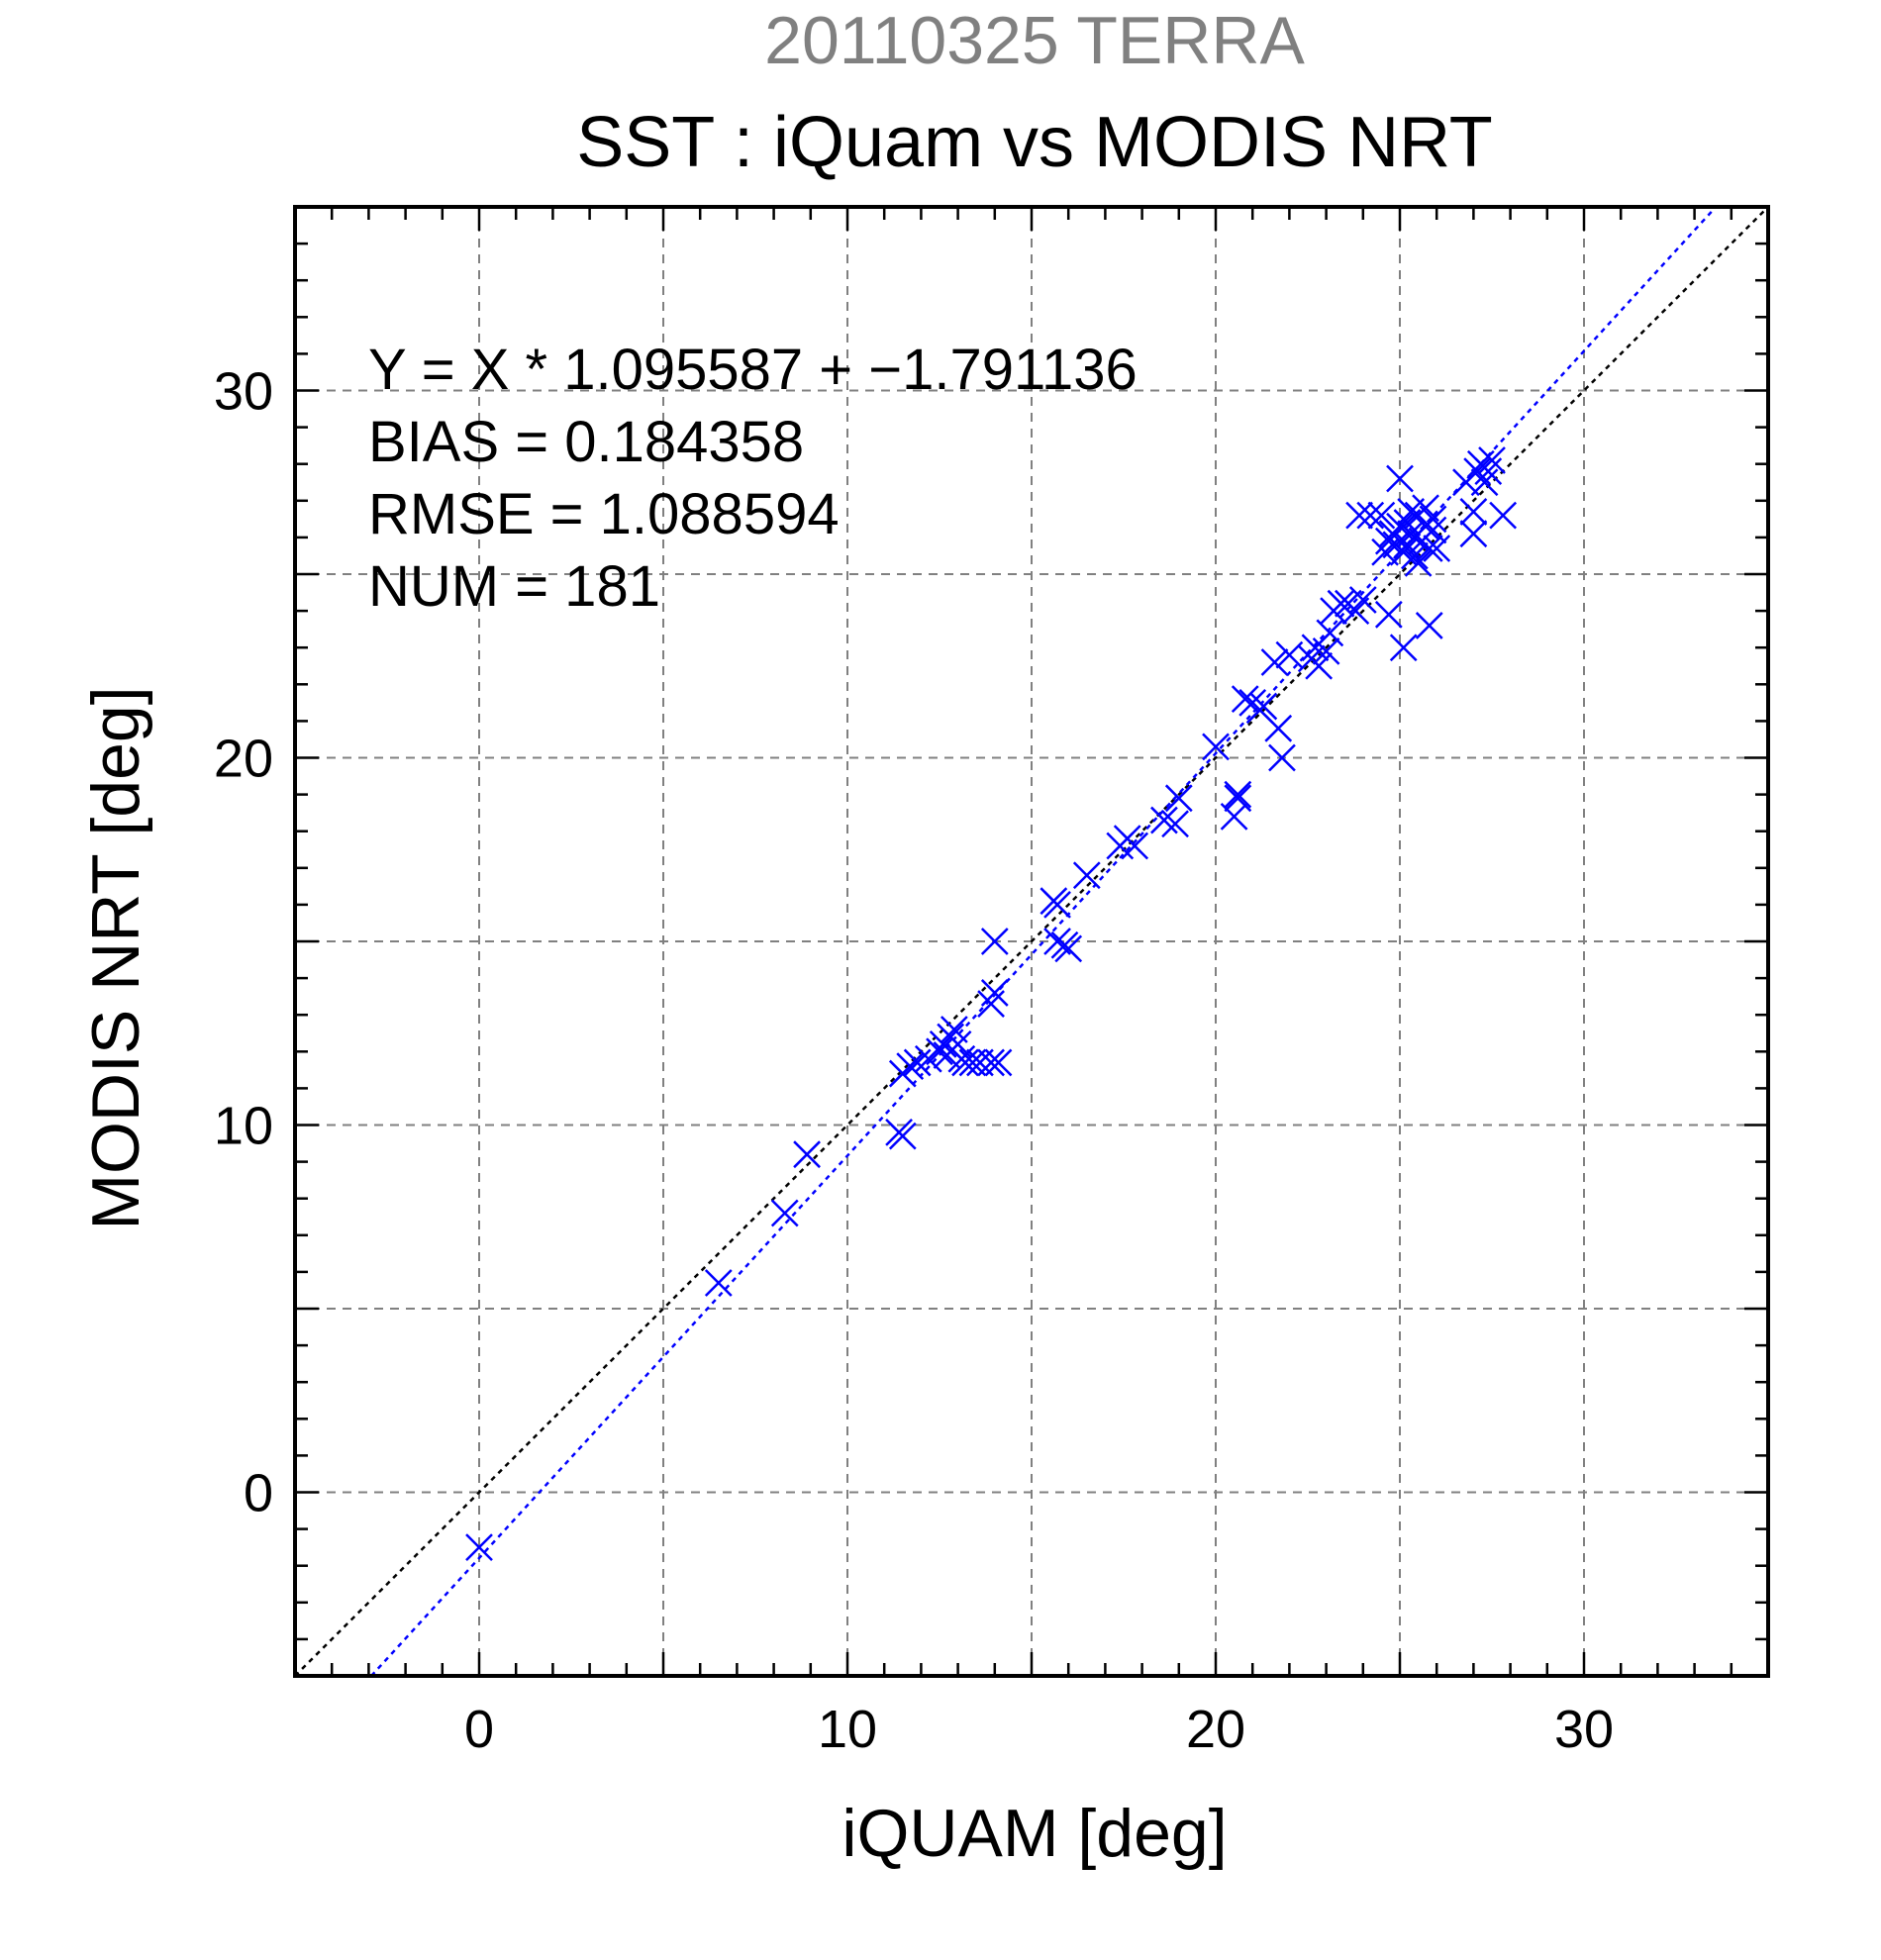  What do you see at coordinates (753, 370) in the screenshot?
I see `regression-equation: Y = X * 1.095587 + −1.791136` at bounding box center [753, 370].